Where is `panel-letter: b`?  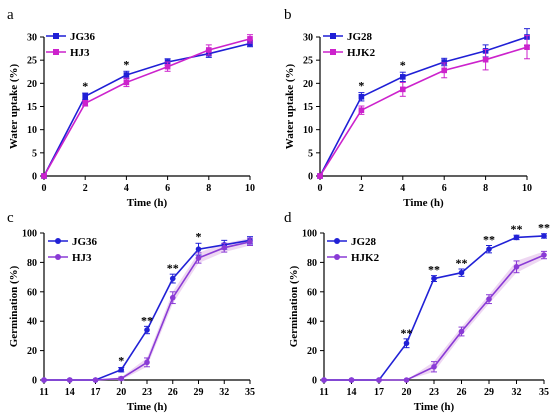 panel-letter: b is located at coordinates (288, 15).